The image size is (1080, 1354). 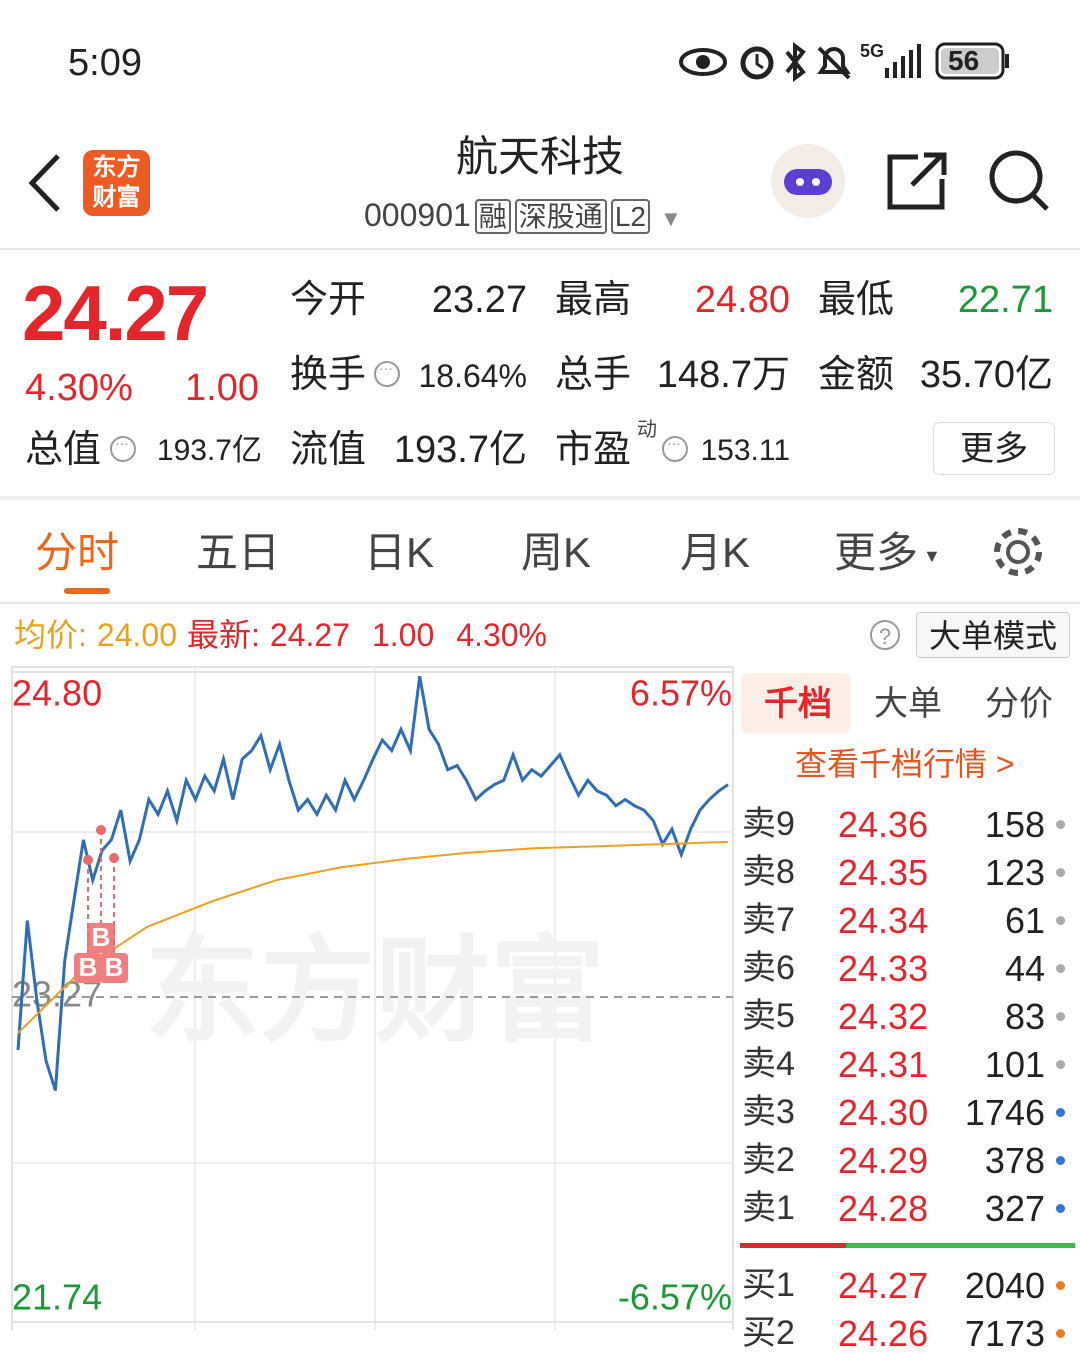 I want to click on book-volume: 83, so click(x=1024, y=1016).